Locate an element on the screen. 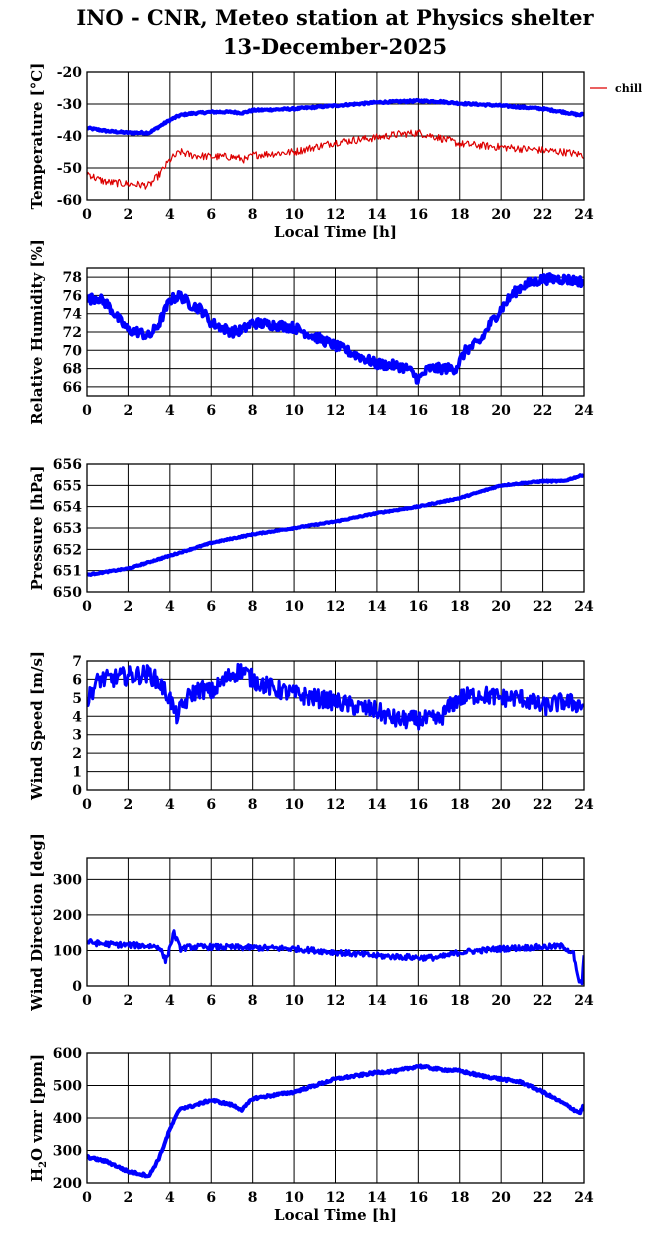  y-axis-label: Wind Speed [m/s] is located at coordinates (37, 726).